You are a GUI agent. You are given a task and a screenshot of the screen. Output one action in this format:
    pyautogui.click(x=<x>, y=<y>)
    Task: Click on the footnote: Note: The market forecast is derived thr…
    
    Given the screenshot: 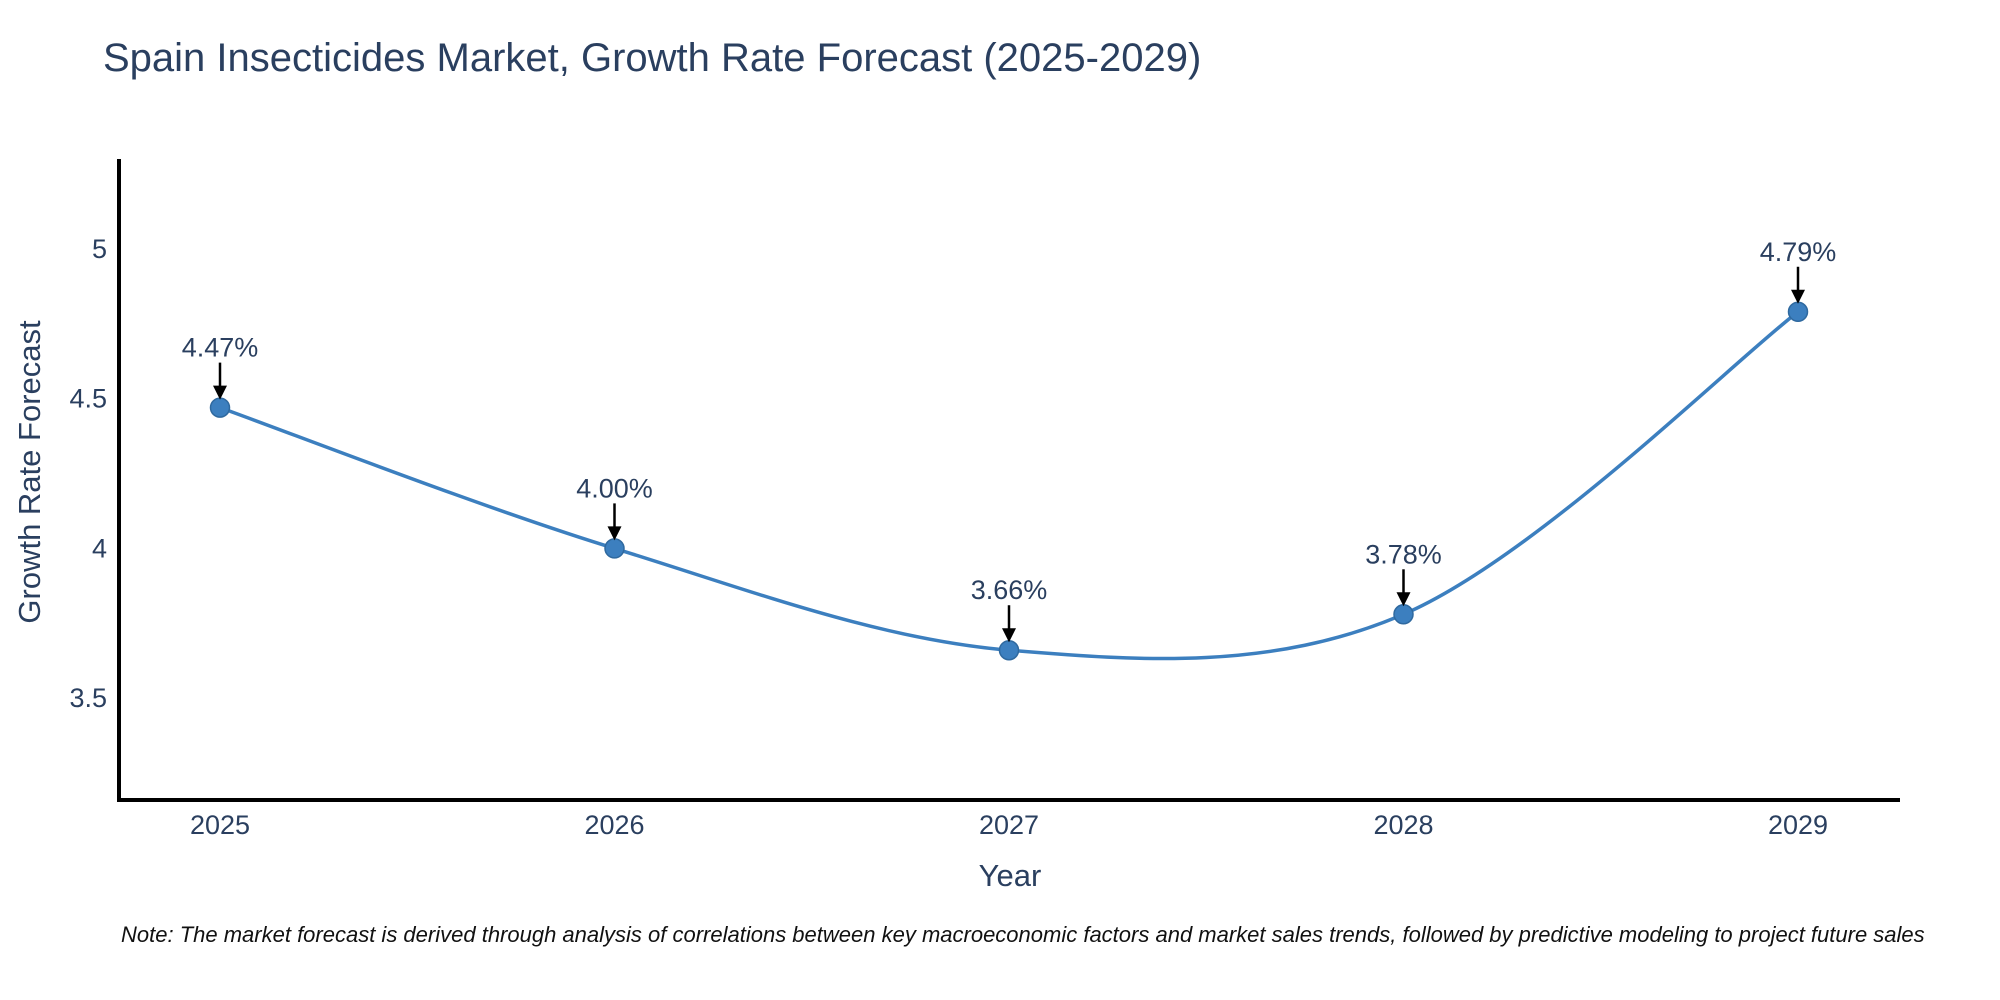 What is the action you would take?
    pyautogui.click(x=1023, y=934)
    